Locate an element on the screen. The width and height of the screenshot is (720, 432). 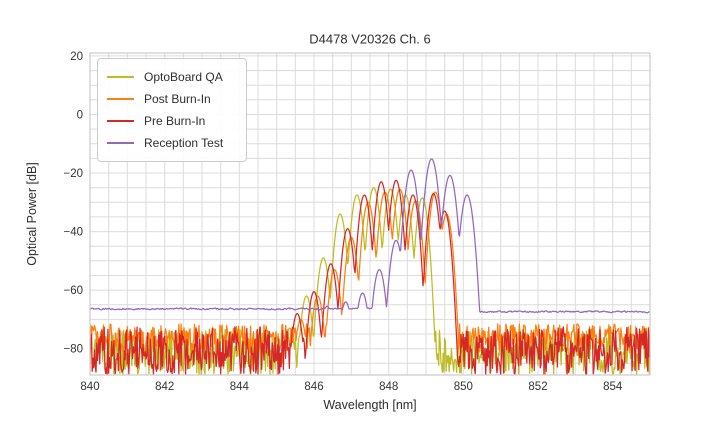
x-tick-label: 854 is located at coordinates (613, 387).